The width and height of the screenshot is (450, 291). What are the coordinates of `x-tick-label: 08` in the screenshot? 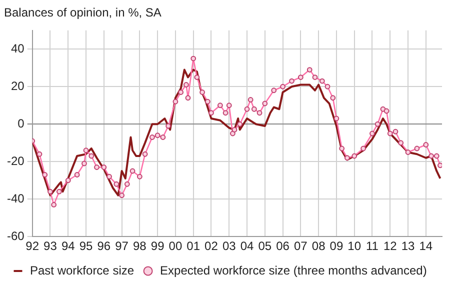 It's located at (319, 246).